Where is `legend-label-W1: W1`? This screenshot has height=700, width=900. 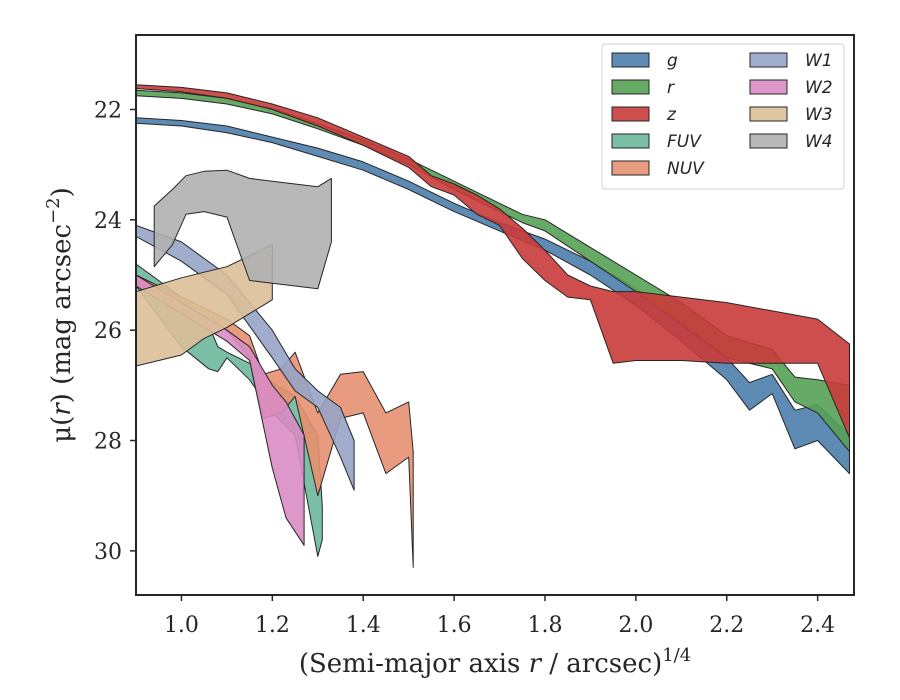
legend-label-W1: W1 is located at coordinates (819, 61).